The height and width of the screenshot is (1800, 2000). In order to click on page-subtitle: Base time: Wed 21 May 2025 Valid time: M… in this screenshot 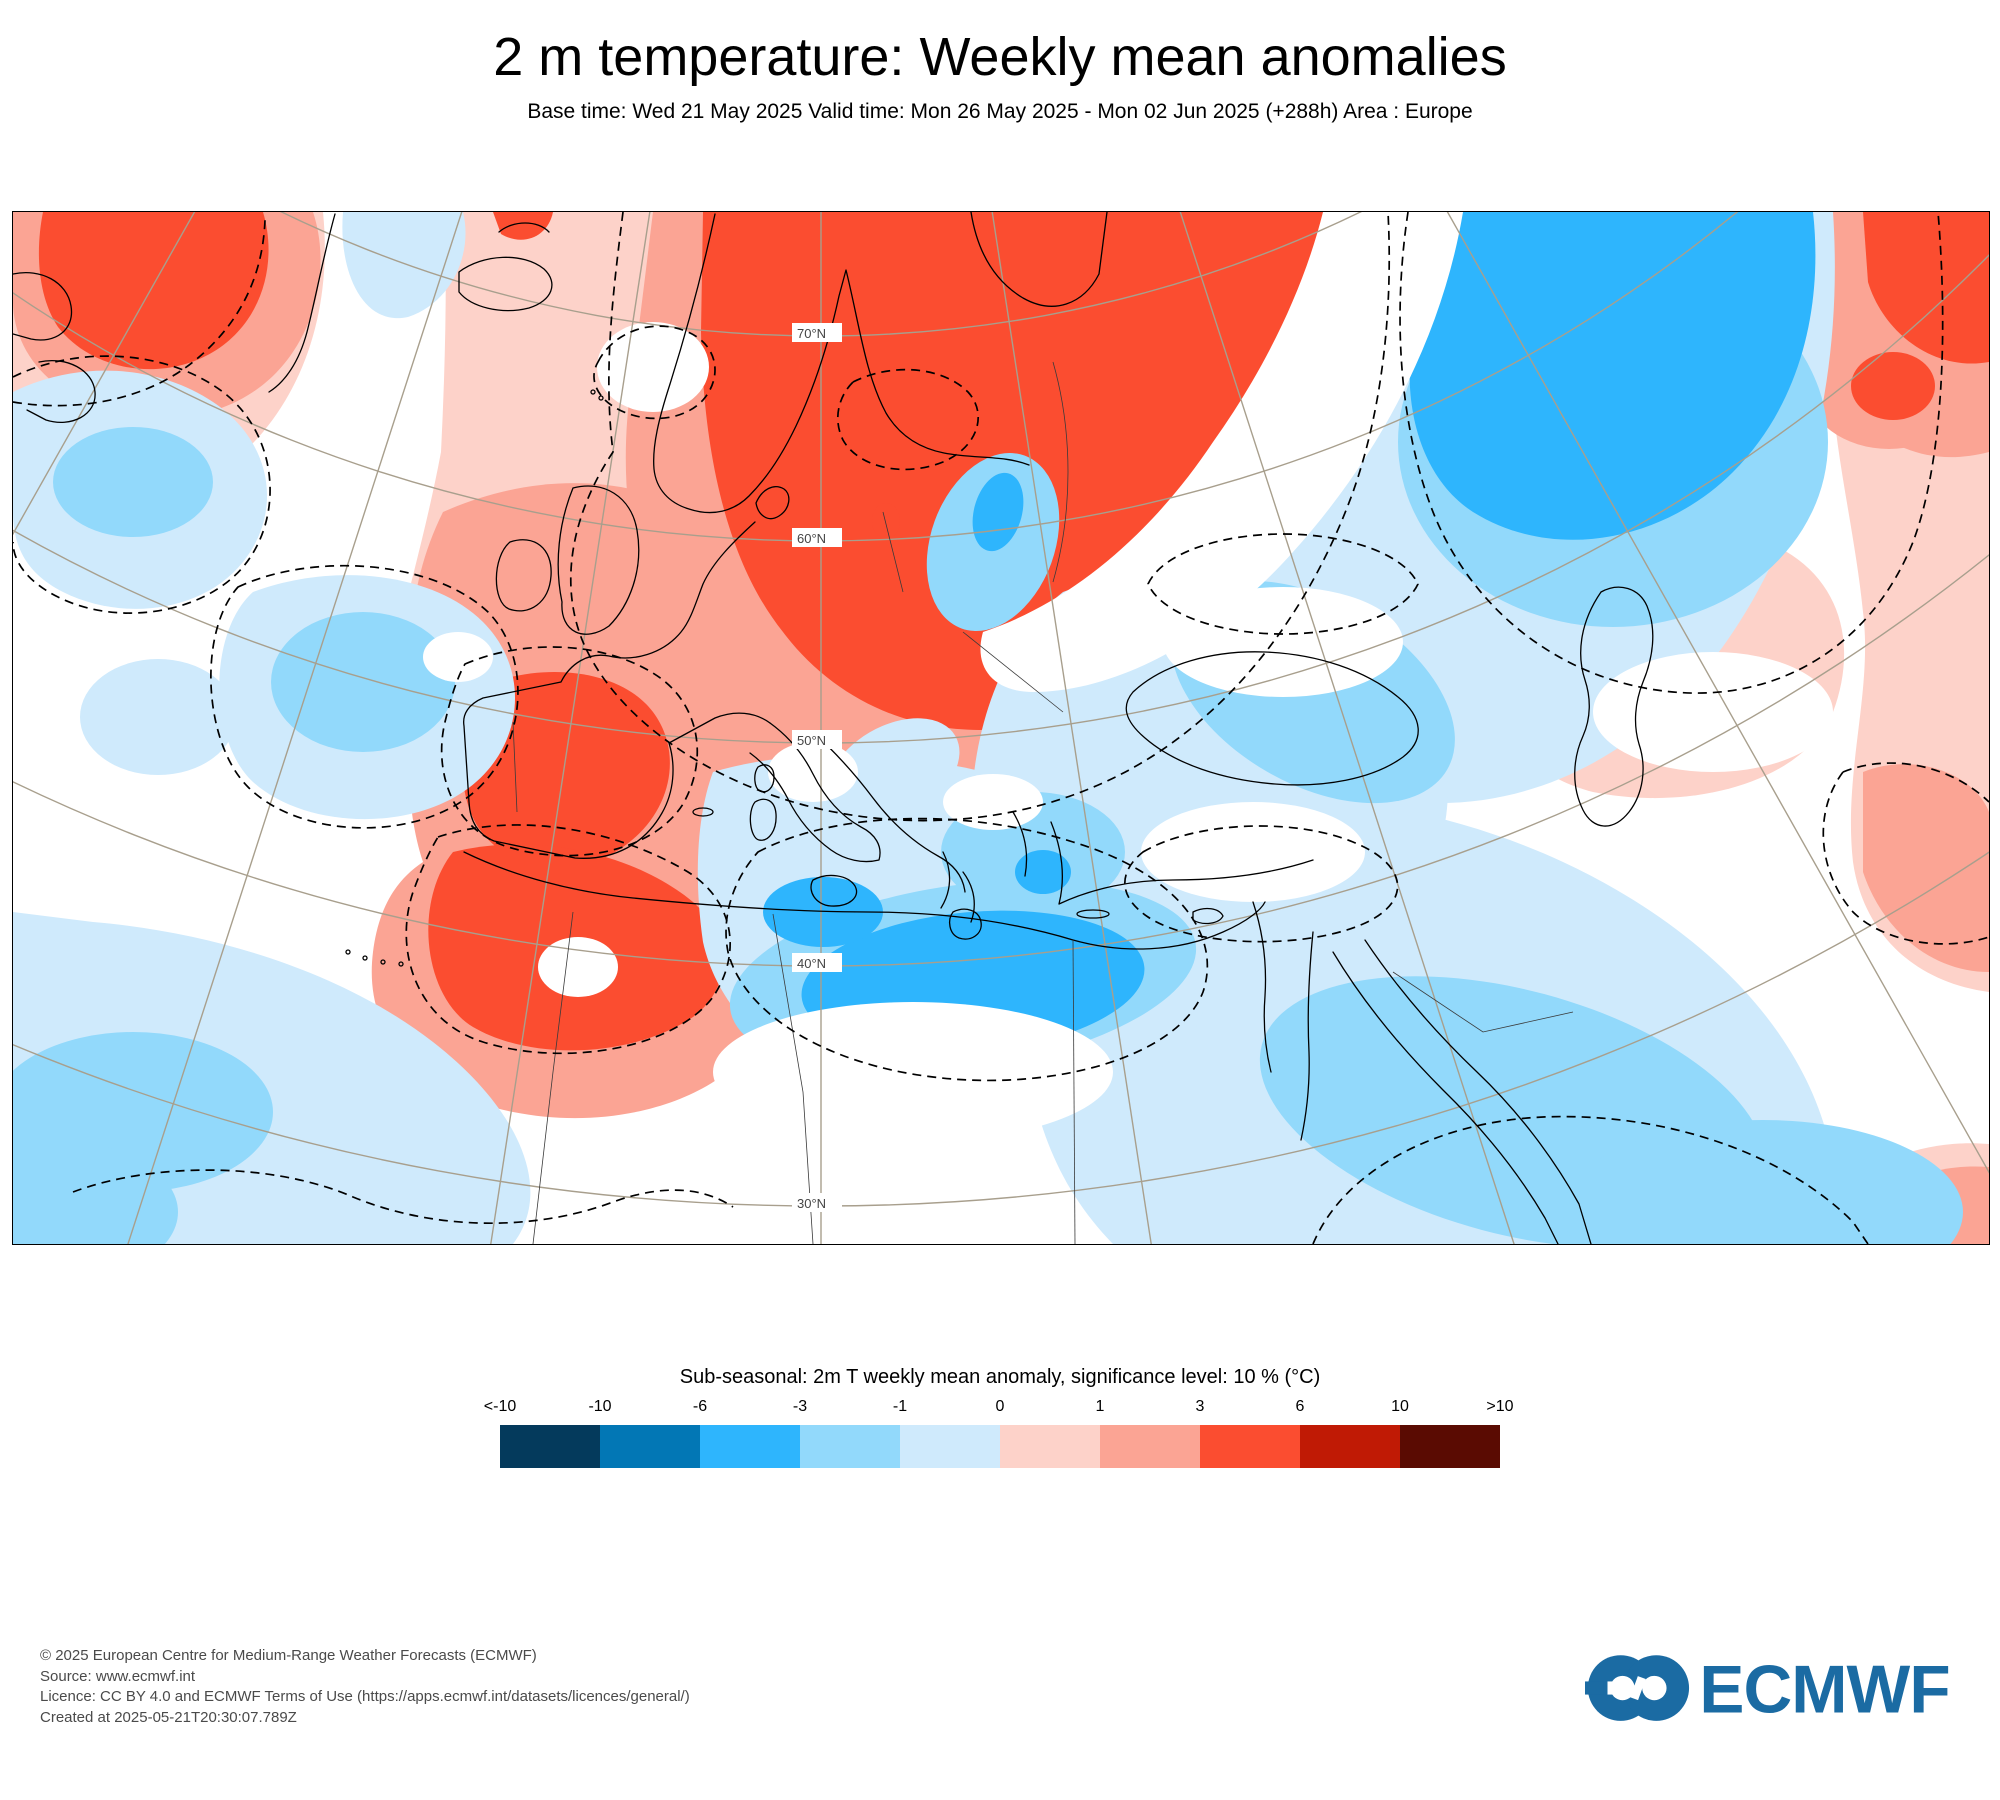, I will do `click(1000, 111)`.